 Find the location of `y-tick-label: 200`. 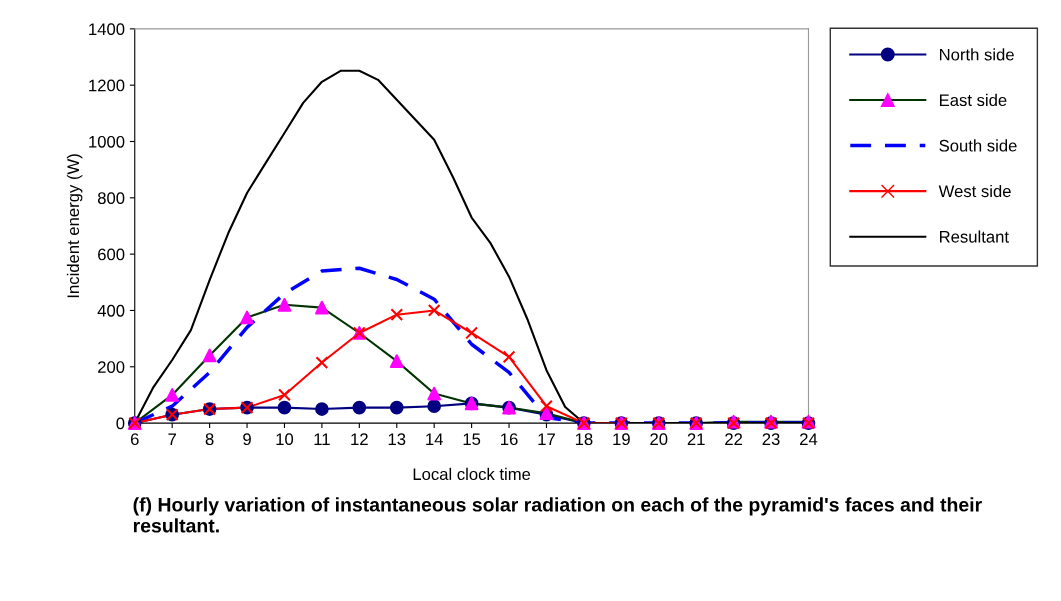

y-tick-label: 200 is located at coordinates (111, 367).